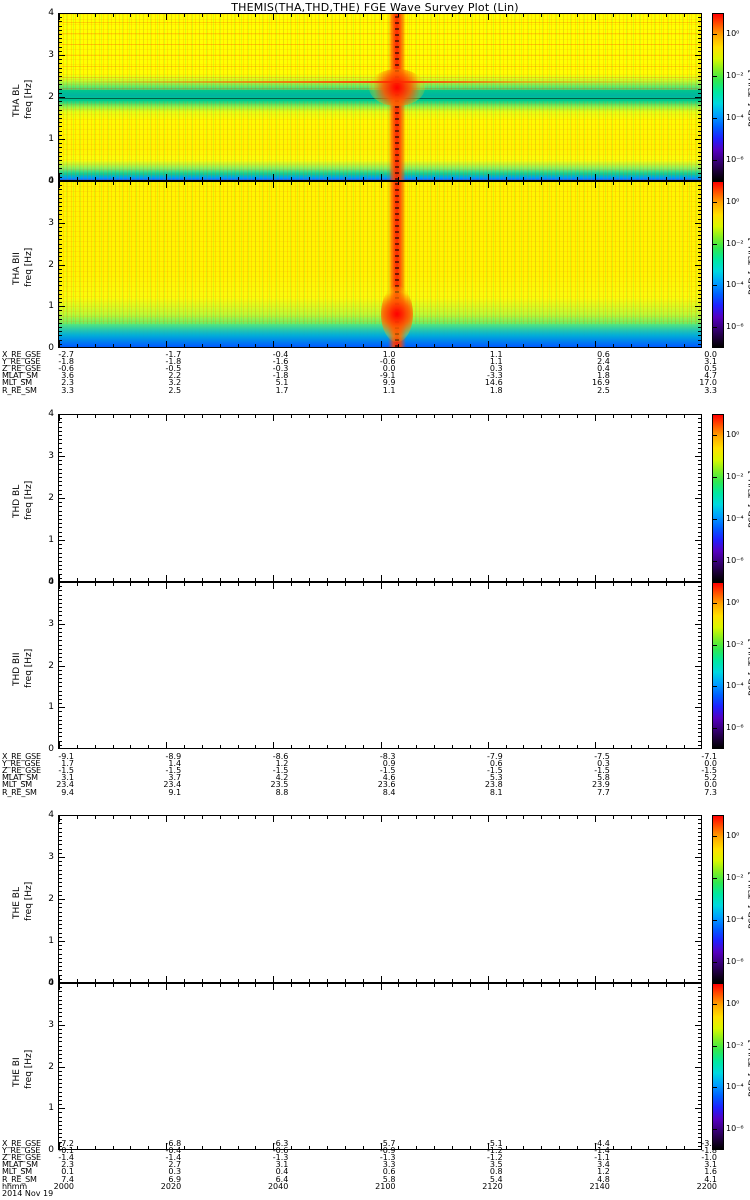 The image size is (750, 1200). I want to click on y-tick-label: 2, so click(51, 264).